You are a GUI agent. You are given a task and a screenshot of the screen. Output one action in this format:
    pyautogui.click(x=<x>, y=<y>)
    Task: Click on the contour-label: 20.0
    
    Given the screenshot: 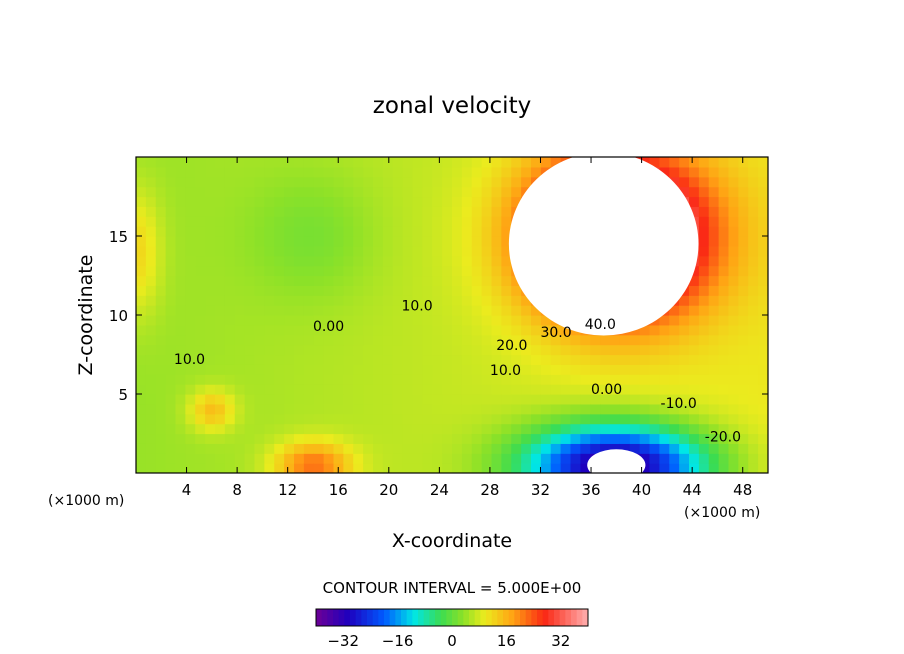 What is the action you would take?
    pyautogui.click(x=511, y=346)
    